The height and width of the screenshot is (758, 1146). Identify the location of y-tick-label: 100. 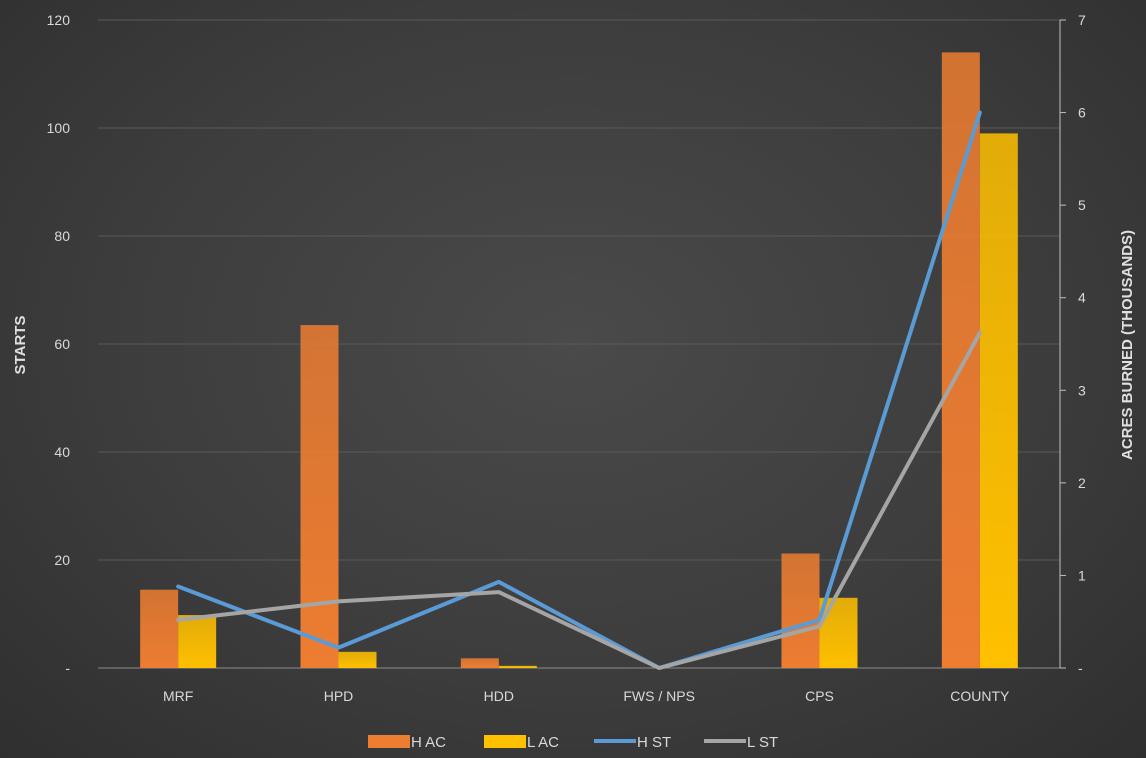
(59, 128).